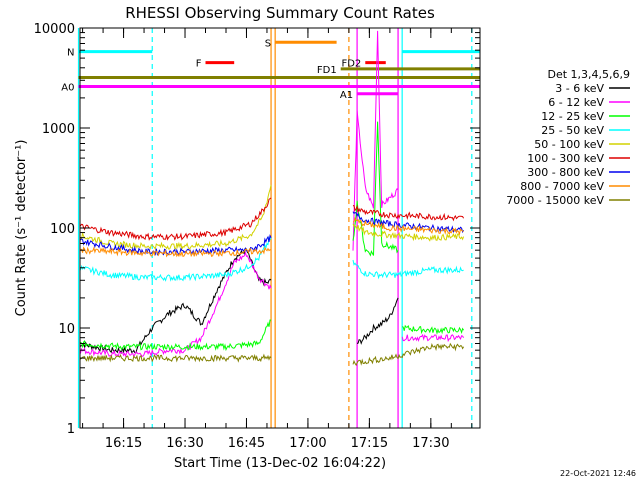 The width and height of the screenshot is (640, 480). What do you see at coordinates (598, 473) in the screenshot?
I see `footer-timestamp: 22-Oct-2021 12:46` at bounding box center [598, 473].